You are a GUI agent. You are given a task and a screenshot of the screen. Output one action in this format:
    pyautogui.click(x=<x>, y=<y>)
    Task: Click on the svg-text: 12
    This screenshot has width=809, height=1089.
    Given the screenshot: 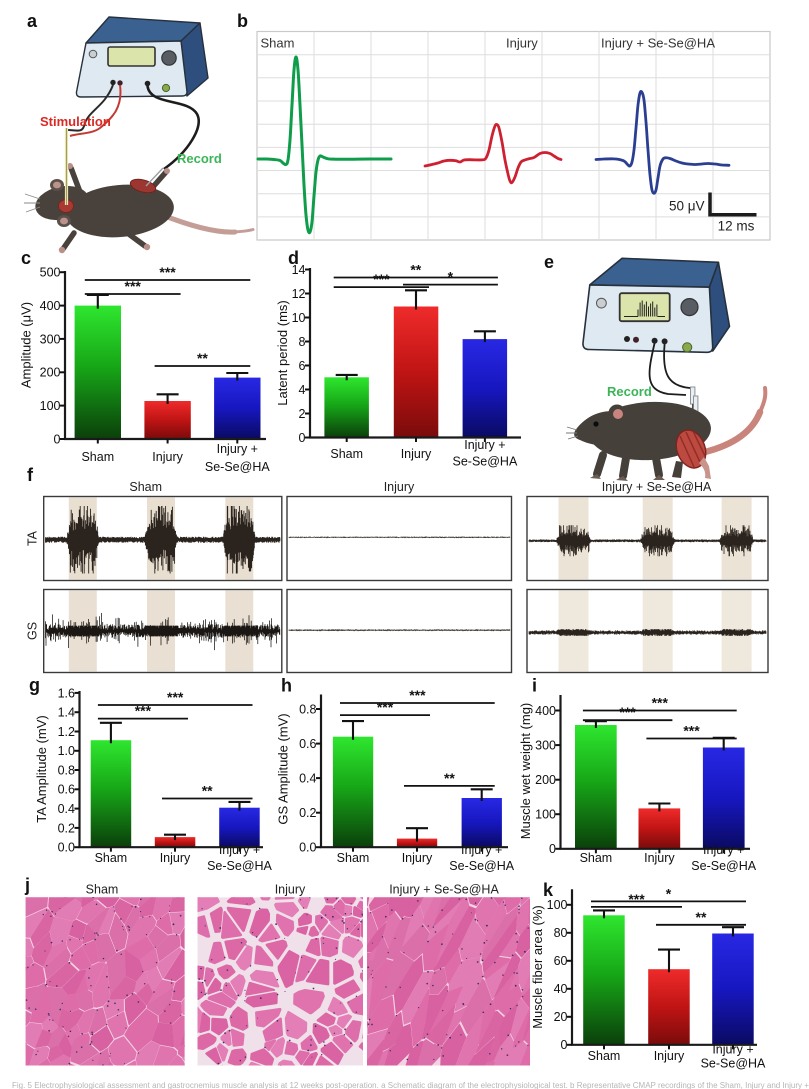 What is the action you would take?
    pyautogui.click(x=299, y=294)
    